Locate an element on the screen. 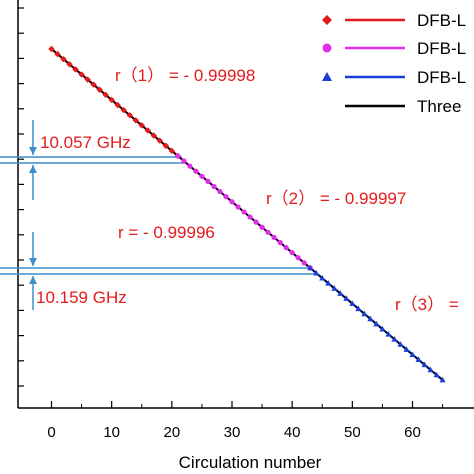 The width and height of the screenshot is (474, 474). annotation-text: r（1） = - 0.99998 is located at coordinates (185, 75).